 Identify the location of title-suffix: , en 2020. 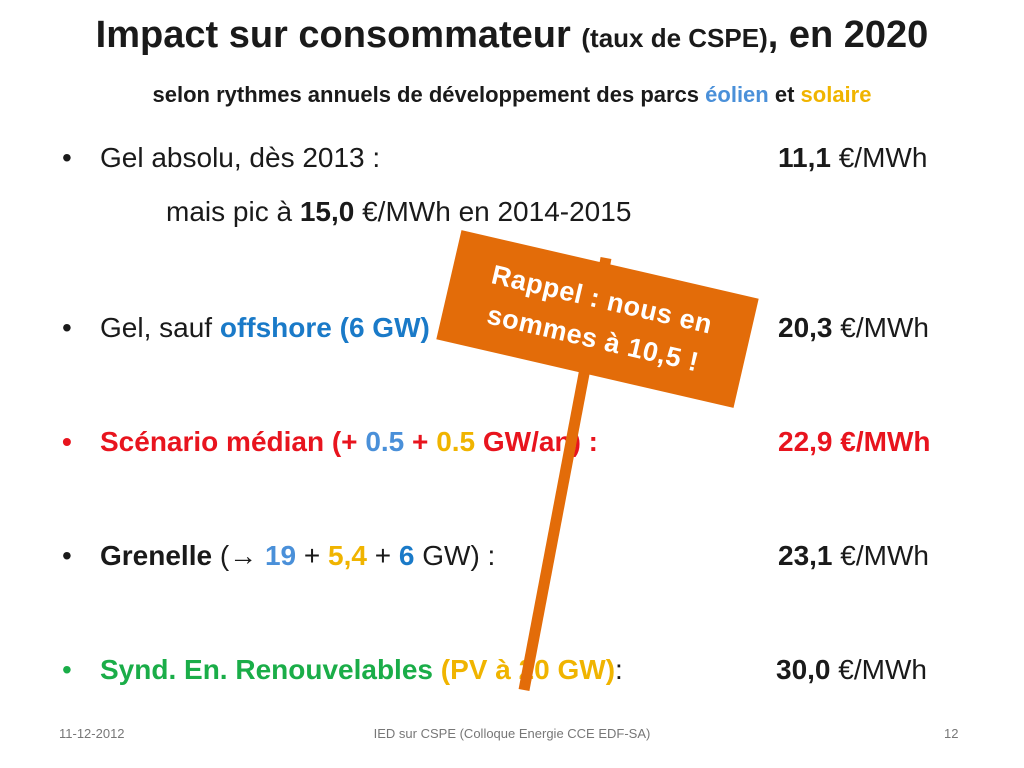
(848, 35).